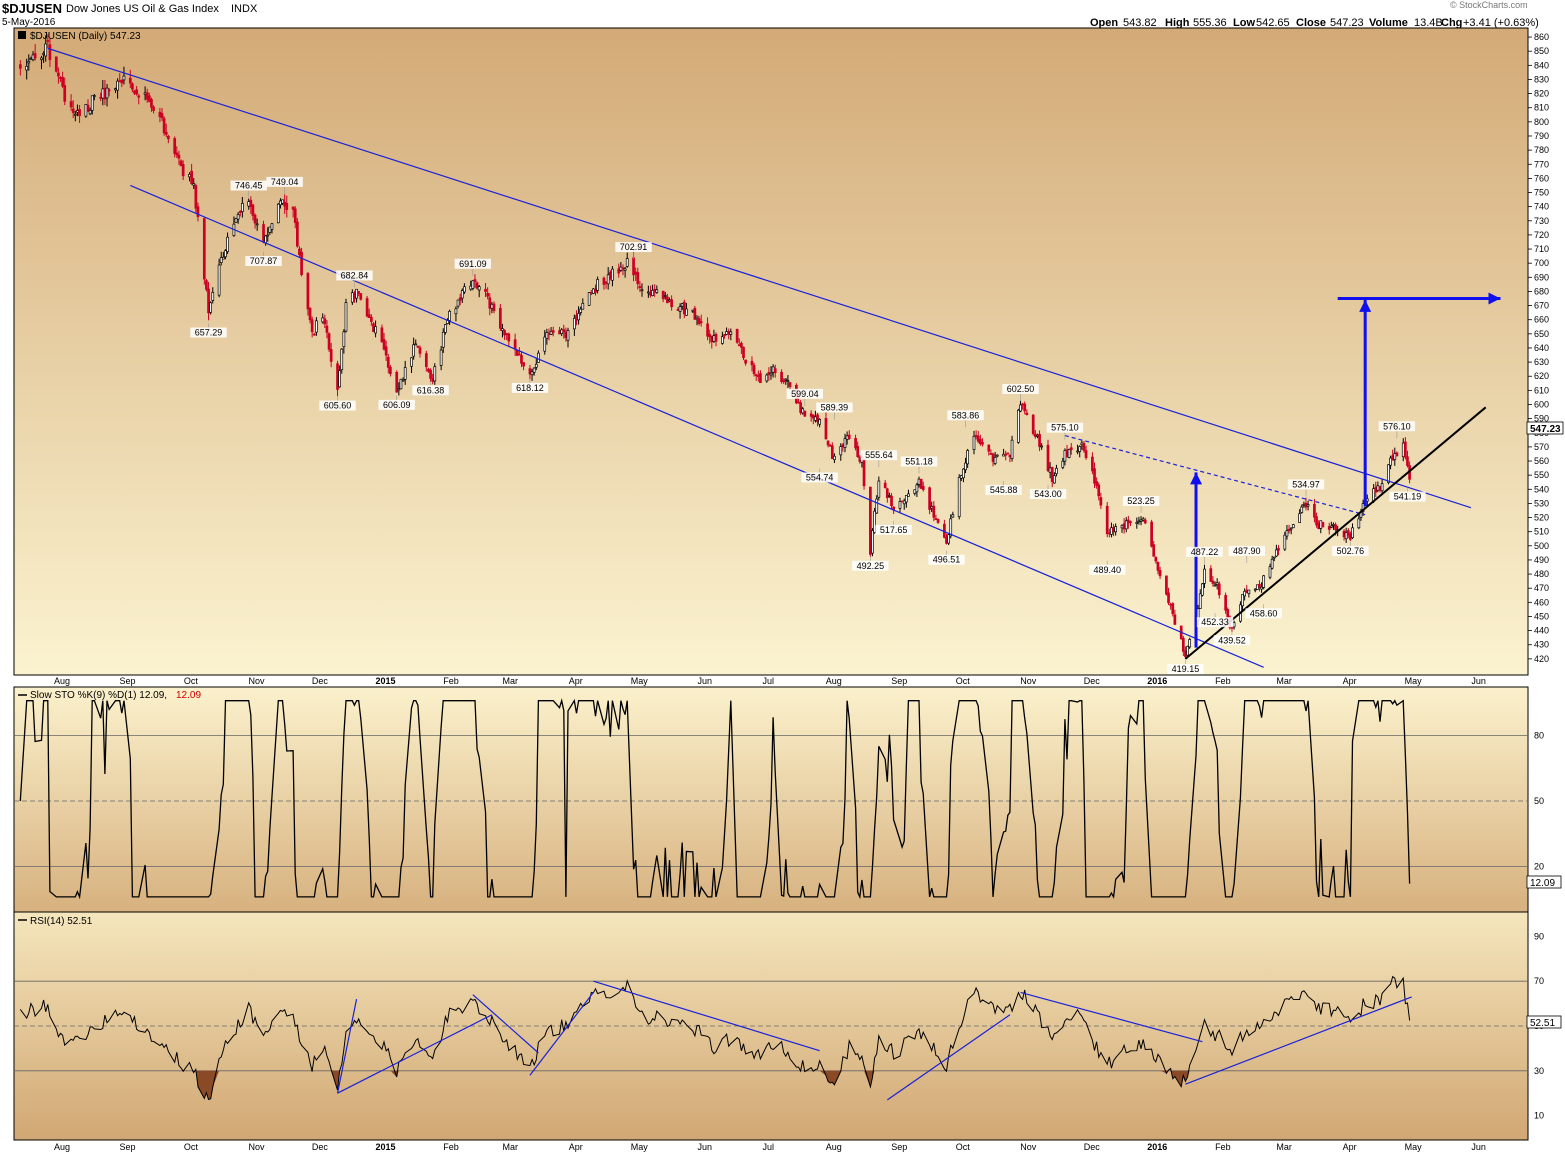 This screenshot has width=1565, height=1157. Describe the element at coordinates (966, 415) in the screenshot. I see `price-annotation: 583.86` at that location.